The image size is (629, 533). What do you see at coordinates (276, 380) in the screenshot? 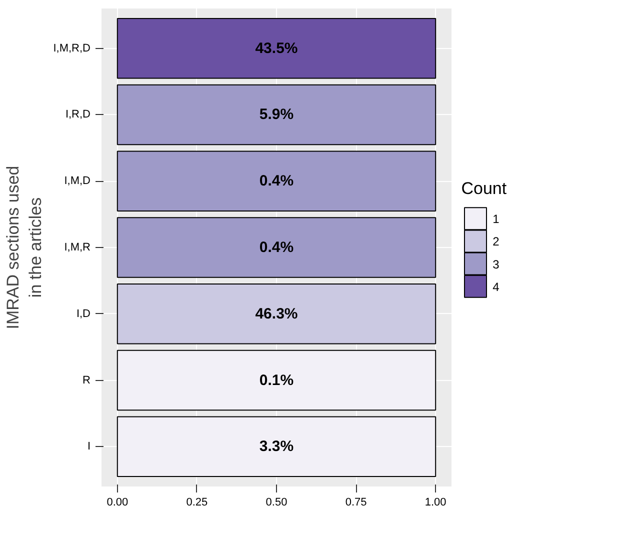
I see `text: 0.1%` at bounding box center [276, 380].